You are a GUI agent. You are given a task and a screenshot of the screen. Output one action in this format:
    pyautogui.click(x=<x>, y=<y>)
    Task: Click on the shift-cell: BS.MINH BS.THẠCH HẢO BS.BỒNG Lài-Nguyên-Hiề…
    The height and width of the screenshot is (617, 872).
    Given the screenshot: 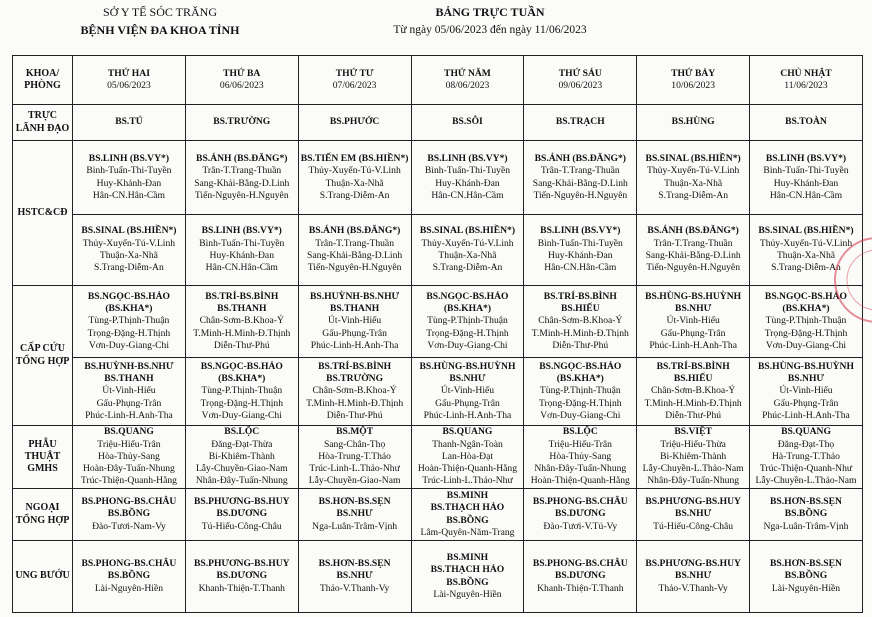 What is the action you would take?
    pyautogui.click(x=467, y=576)
    